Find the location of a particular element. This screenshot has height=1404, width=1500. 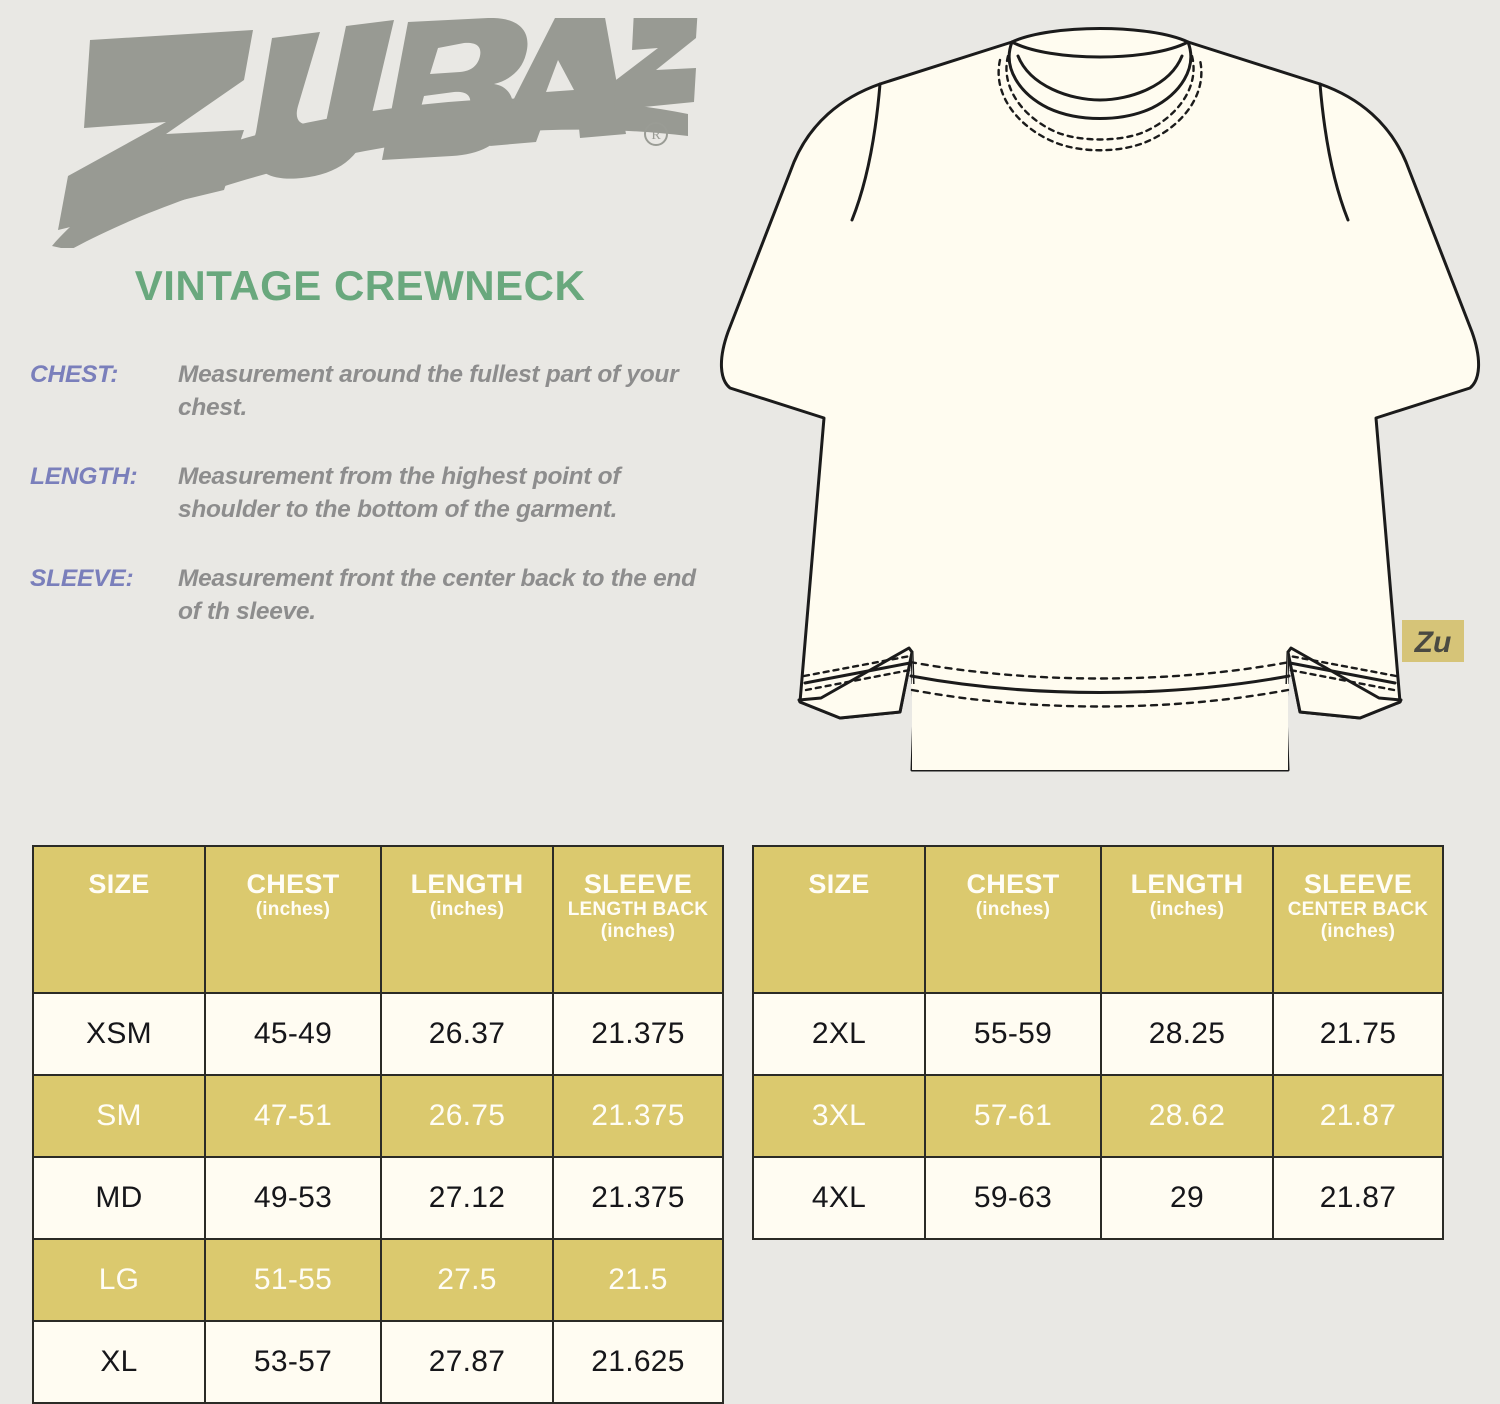

cell-size: 4XL is located at coordinates (839, 1198).